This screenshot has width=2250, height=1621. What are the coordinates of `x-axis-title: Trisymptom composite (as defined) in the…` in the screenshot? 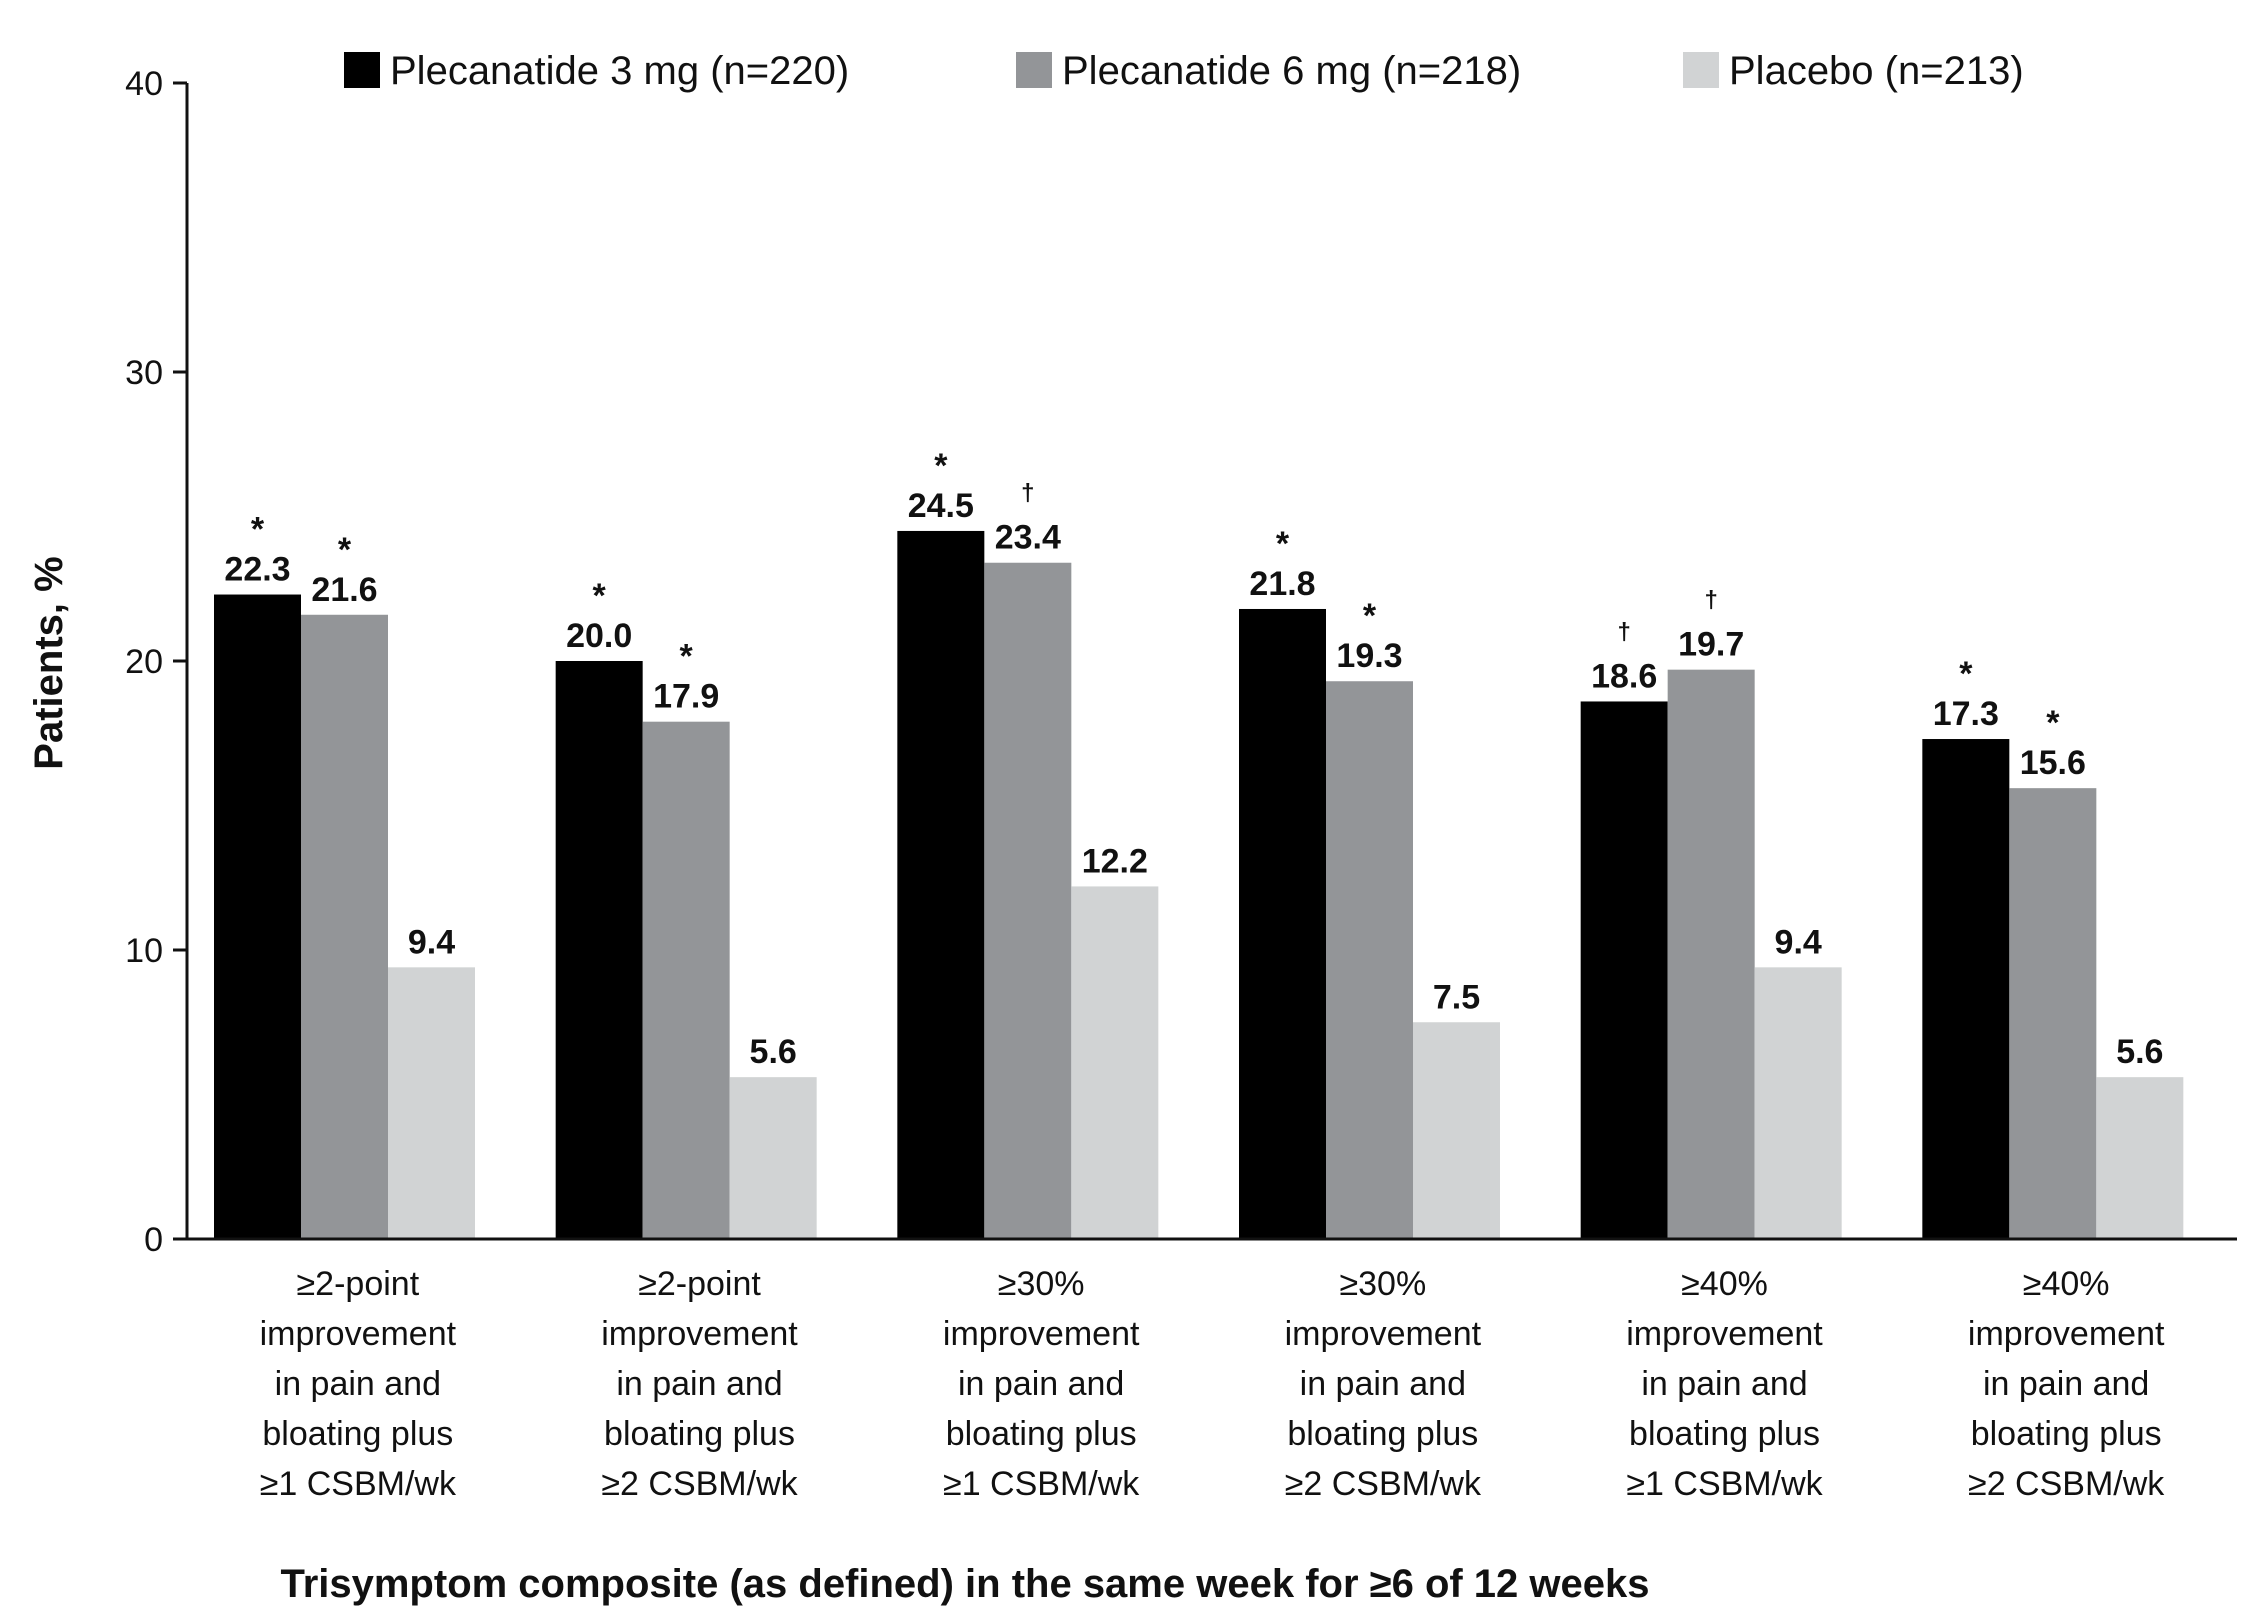 It's located at (964, 1584).